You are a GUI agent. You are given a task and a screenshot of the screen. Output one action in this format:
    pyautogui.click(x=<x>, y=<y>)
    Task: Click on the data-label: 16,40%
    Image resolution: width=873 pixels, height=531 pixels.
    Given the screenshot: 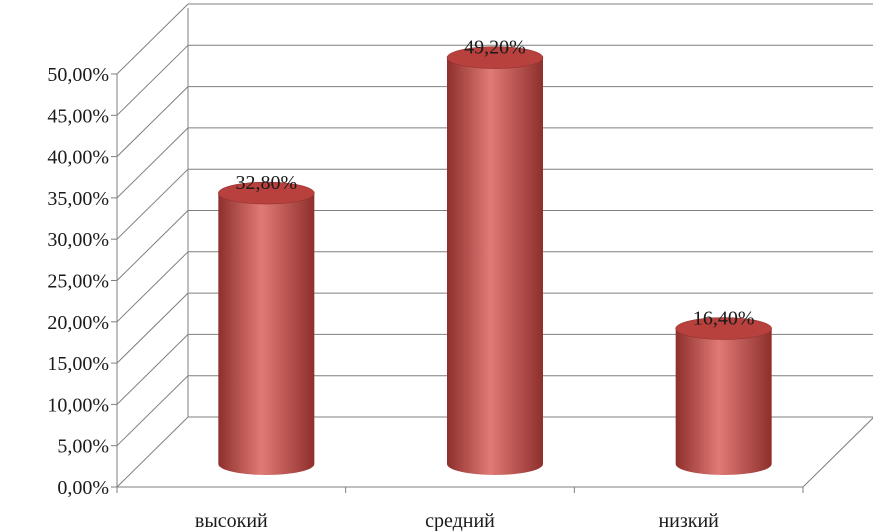 What is the action you would take?
    pyautogui.click(x=724, y=319)
    